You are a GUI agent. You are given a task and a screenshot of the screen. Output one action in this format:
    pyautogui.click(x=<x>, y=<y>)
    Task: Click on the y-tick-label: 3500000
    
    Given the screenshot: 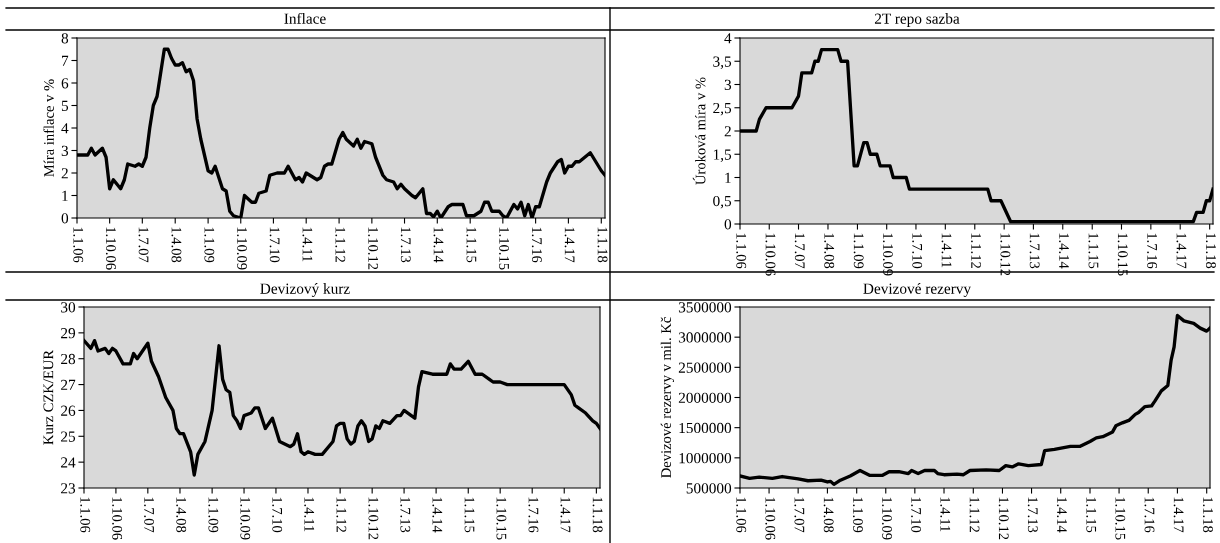 What is the action you would take?
    pyautogui.click(x=705, y=307)
    